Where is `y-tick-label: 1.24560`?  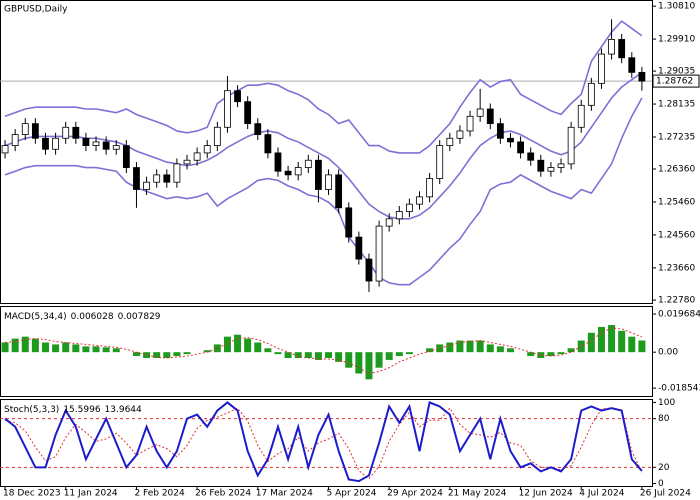 y-tick-label: 1.24560 is located at coordinates (676, 235).